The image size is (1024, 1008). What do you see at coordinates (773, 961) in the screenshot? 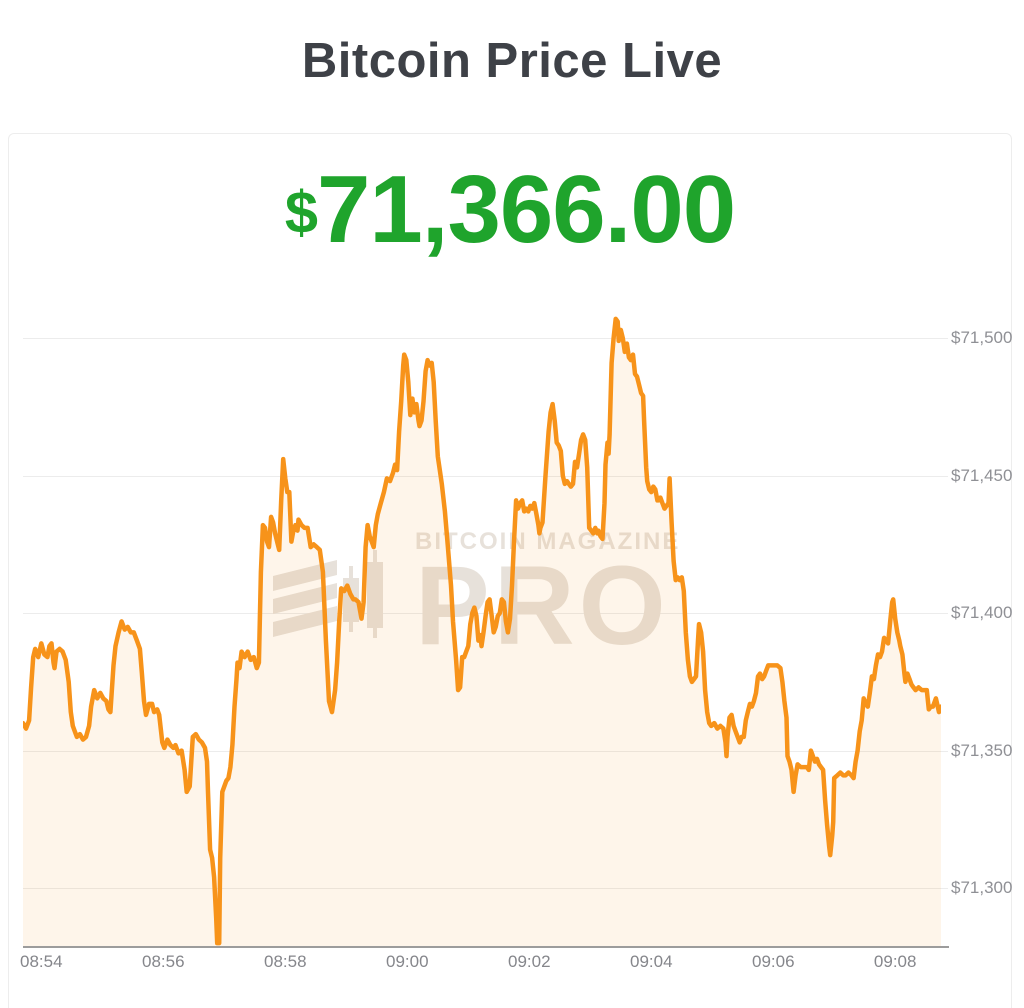
I see `x-axis-tick-label: 09:06` at bounding box center [773, 961].